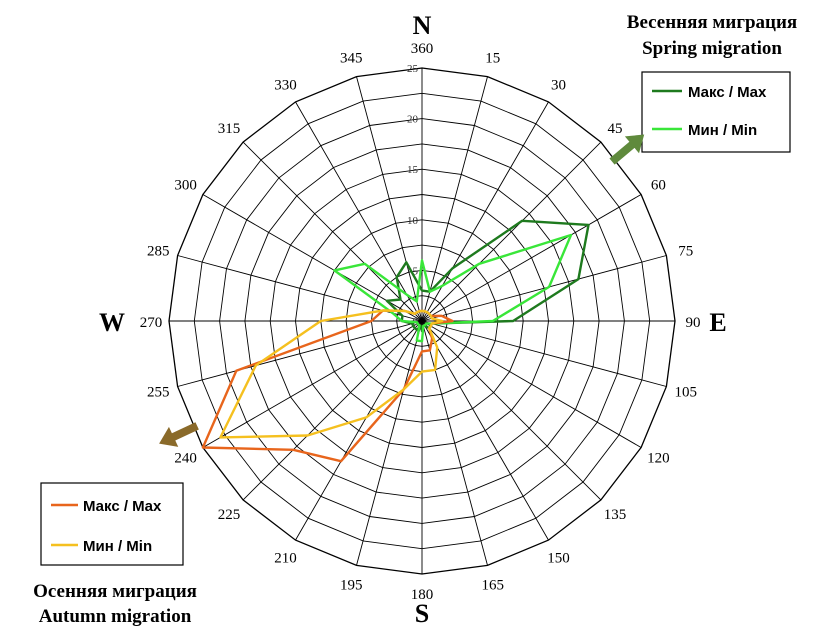  Describe the element at coordinates (413, 69) in the screenshot. I see `radial-tick-label: 25` at that location.